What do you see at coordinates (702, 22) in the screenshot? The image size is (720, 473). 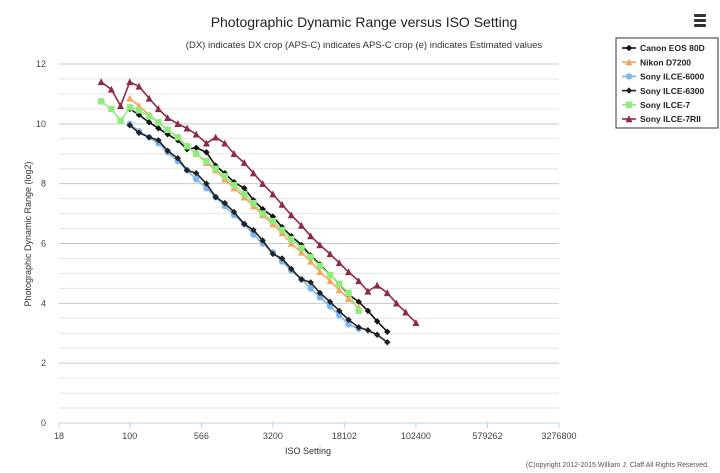 I see `hamburger-menu-icon` at bounding box center [702, 22].